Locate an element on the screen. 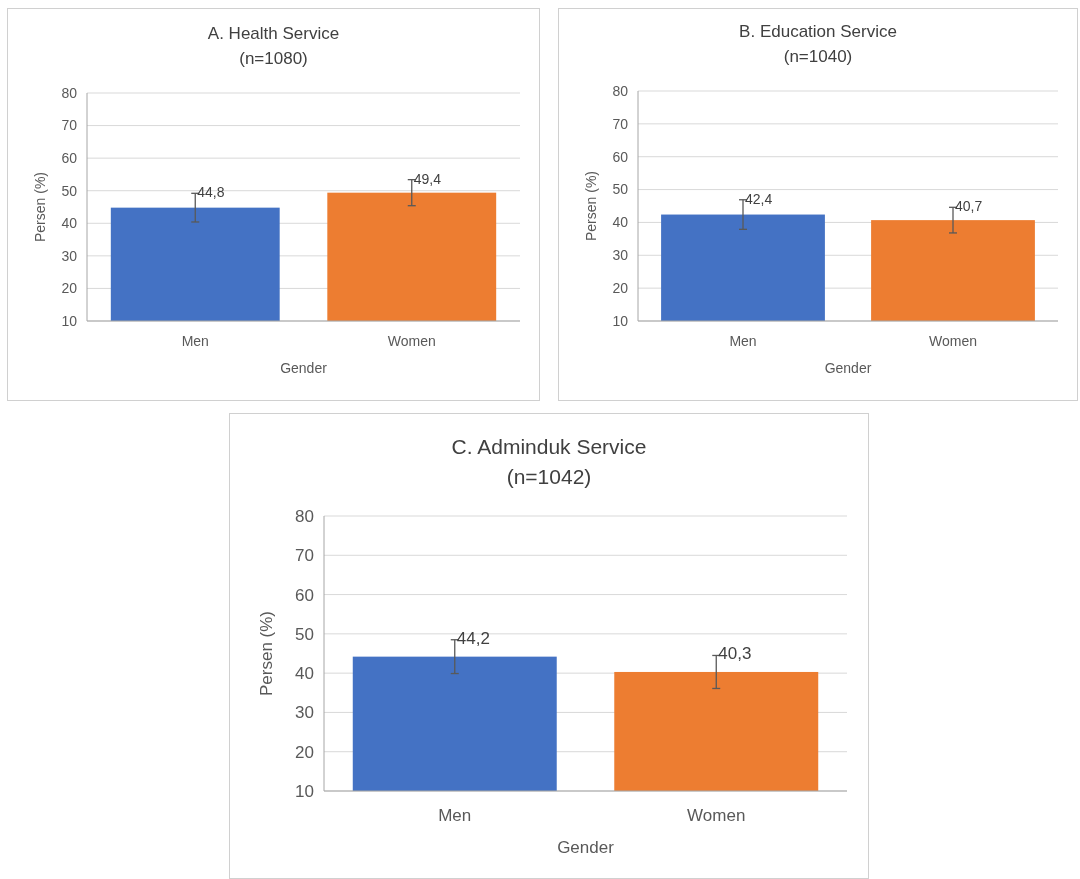 Image resolution: width=1080 pixels, height=879 pixels. chart-subtitle: (n=1040) is located at coordinates (818, 56).